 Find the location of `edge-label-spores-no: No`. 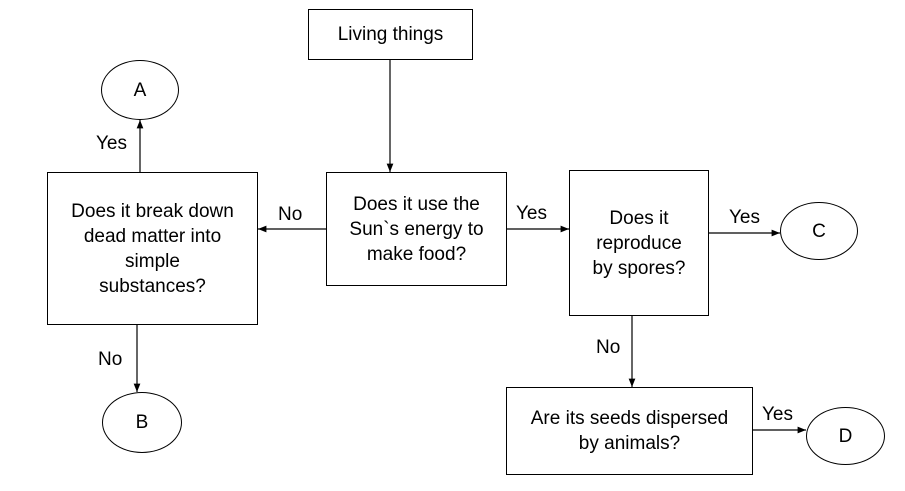

edge-label-spores-no: No is located at coordinates (608, 347).